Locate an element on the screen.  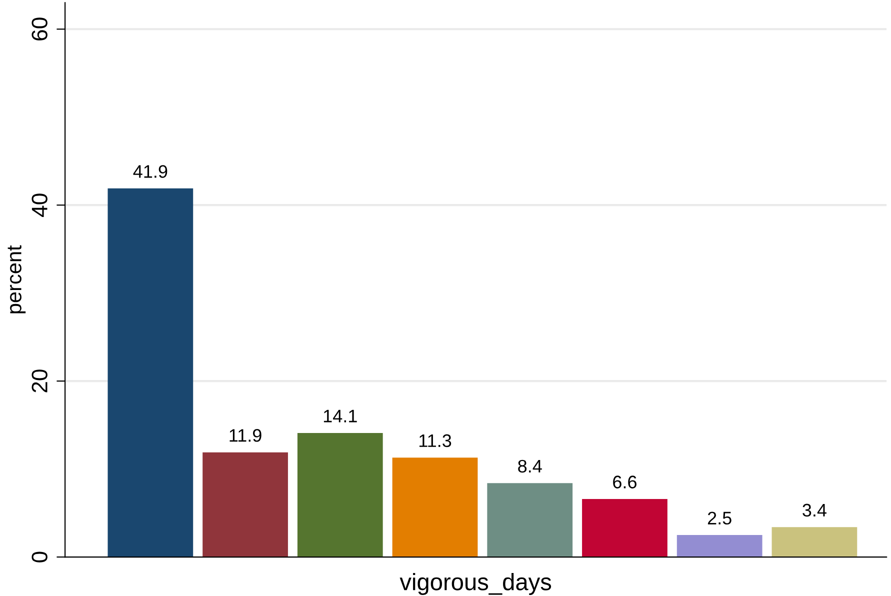
data-label: 2.5 is located at coordinates (720, 518).